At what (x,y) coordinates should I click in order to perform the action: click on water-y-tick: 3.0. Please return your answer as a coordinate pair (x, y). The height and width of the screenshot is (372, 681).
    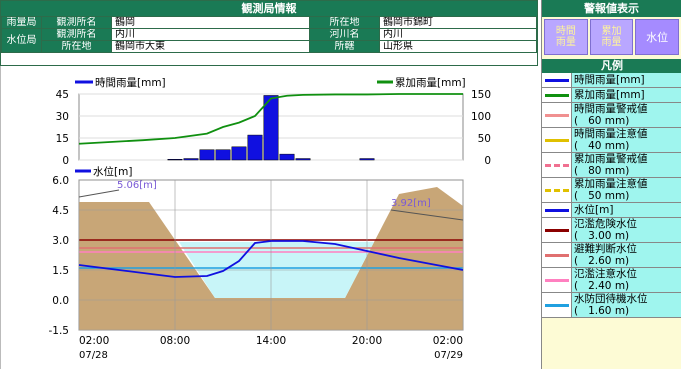
    Looking at the image, I should click on (60, 241).